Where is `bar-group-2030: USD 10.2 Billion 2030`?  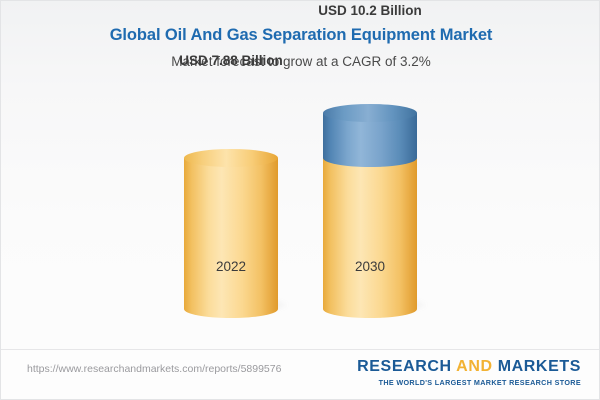
bar-group-2030: USD 10.2 Billion 2030 is located at coordinates (372, 160).